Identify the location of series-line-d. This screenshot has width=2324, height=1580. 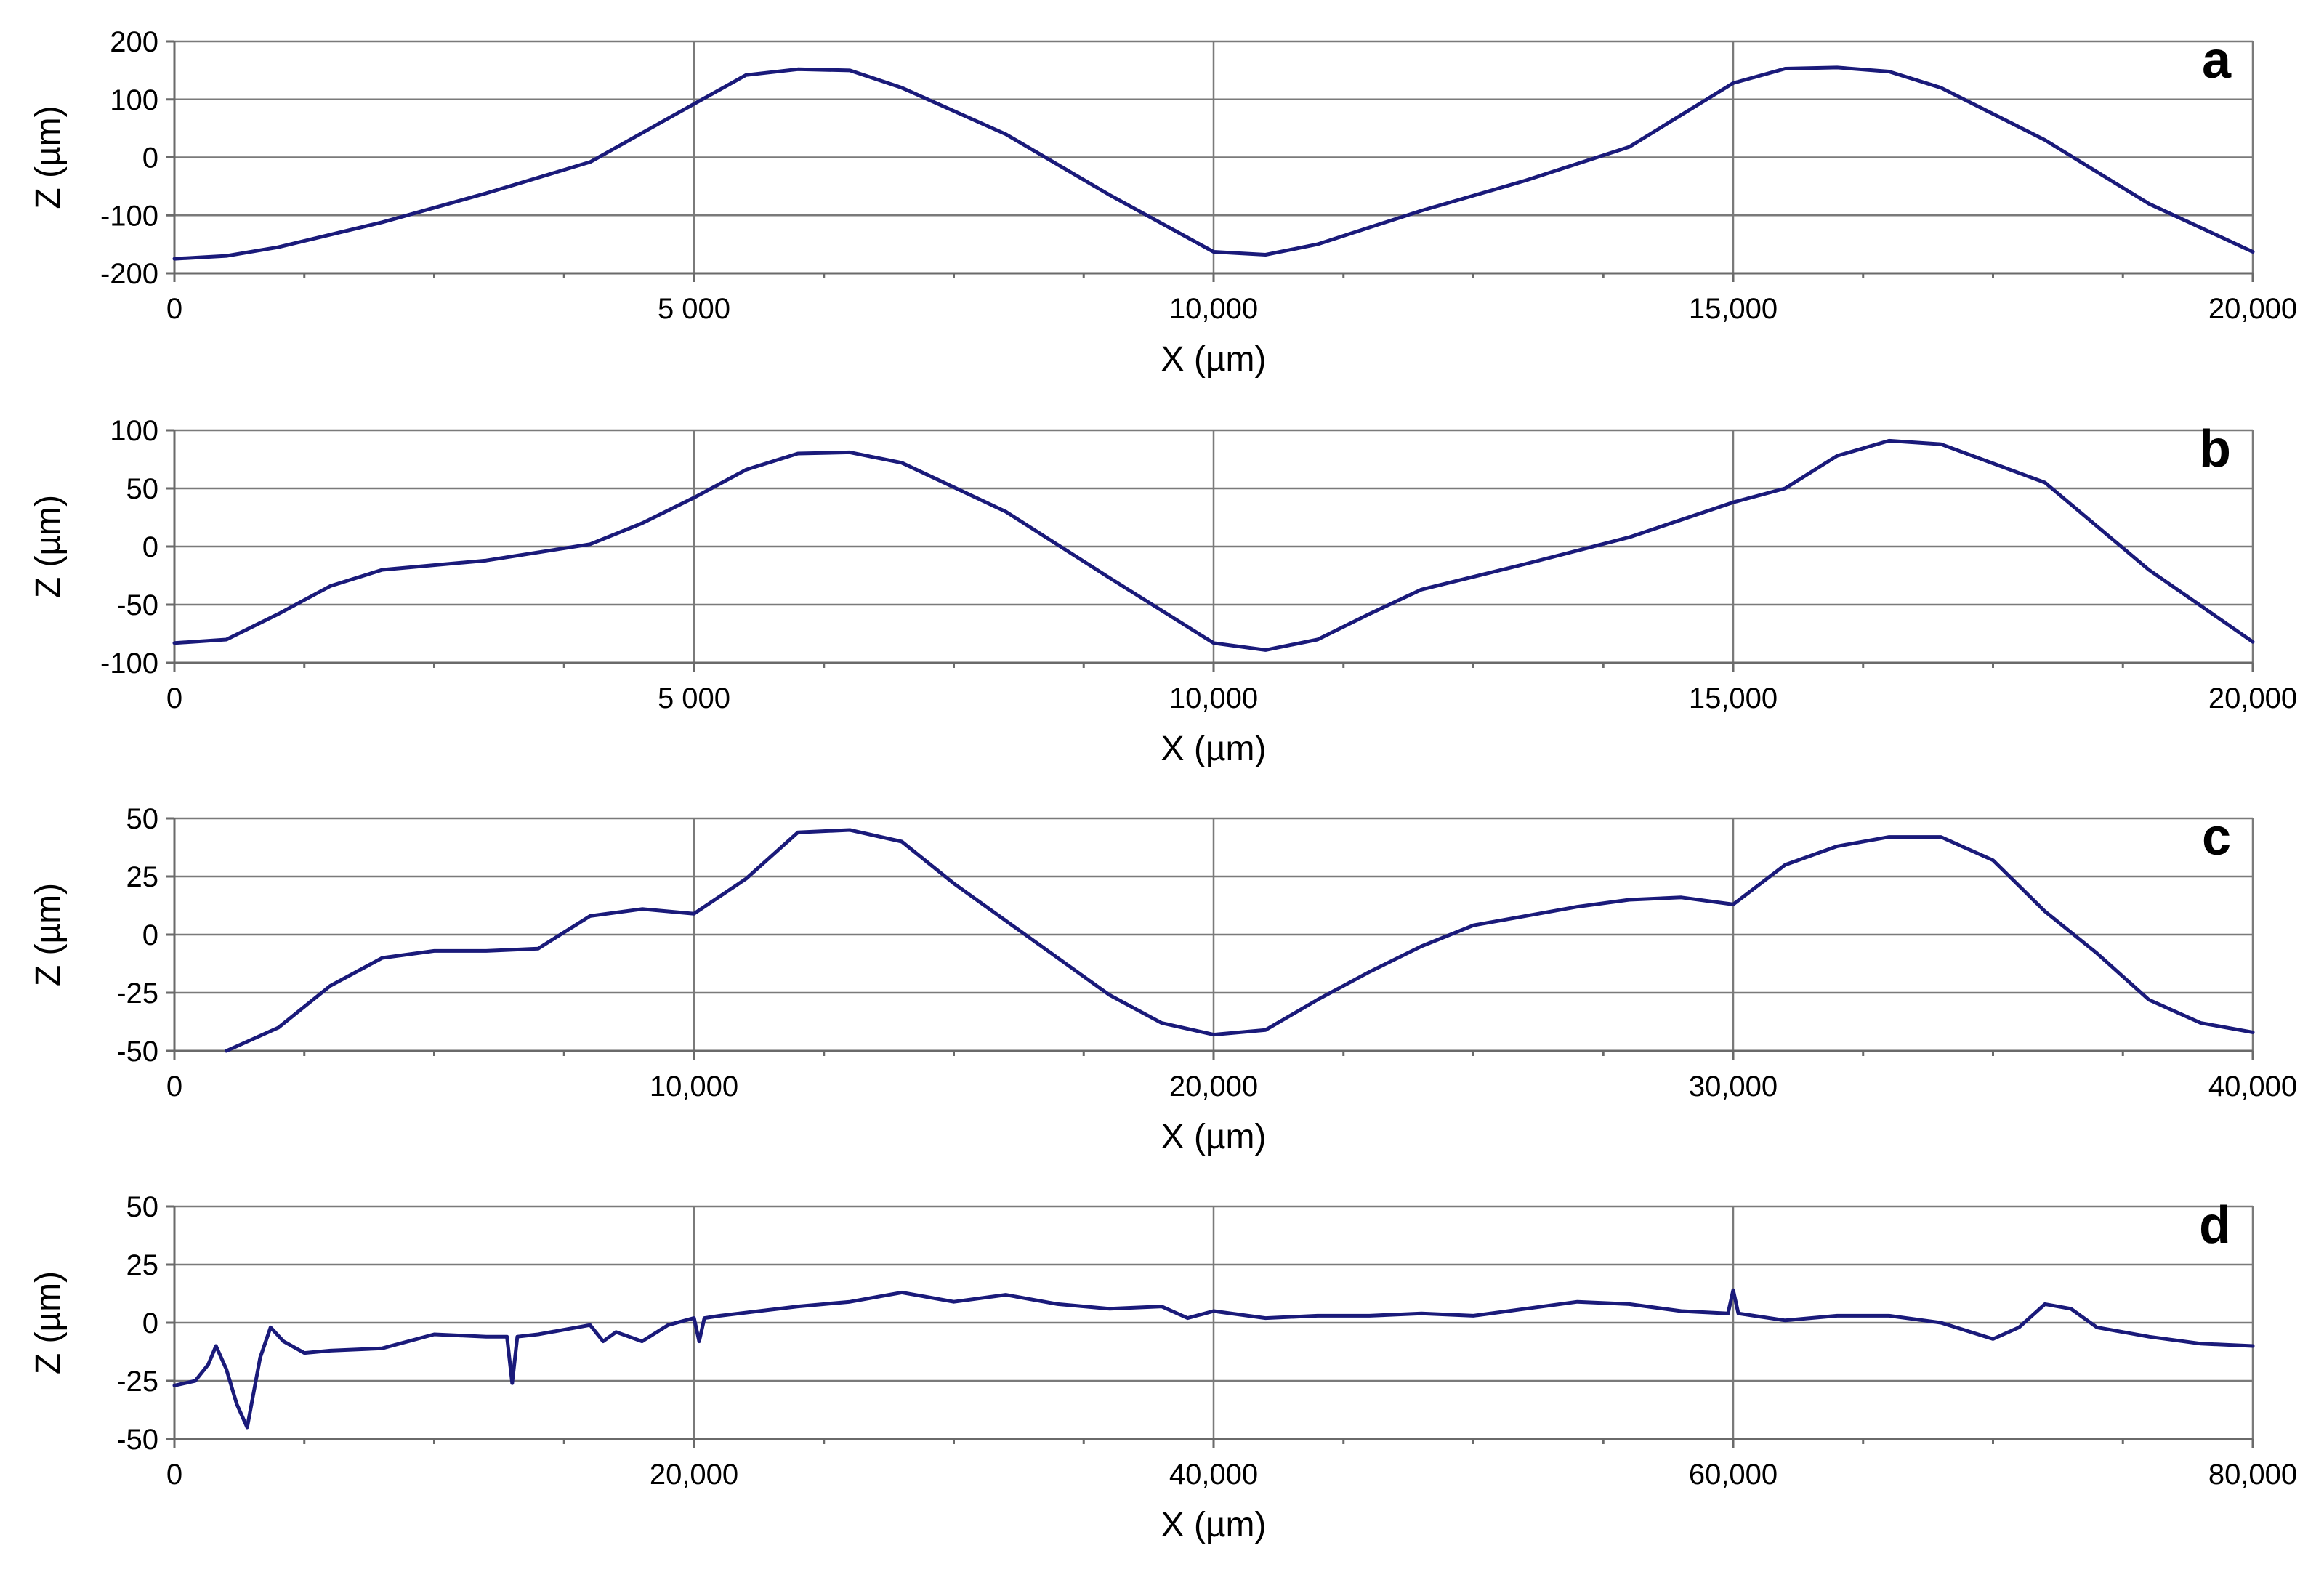
(1213, 1359).